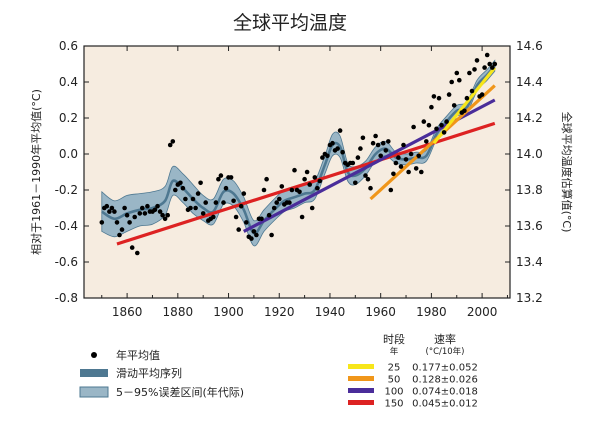 This screenshot has width=600, height=423. What do you see at coordinates (482, 312) in the screenshot?
I see `x-tick-label: 2000` at bounding box center [482, 312].